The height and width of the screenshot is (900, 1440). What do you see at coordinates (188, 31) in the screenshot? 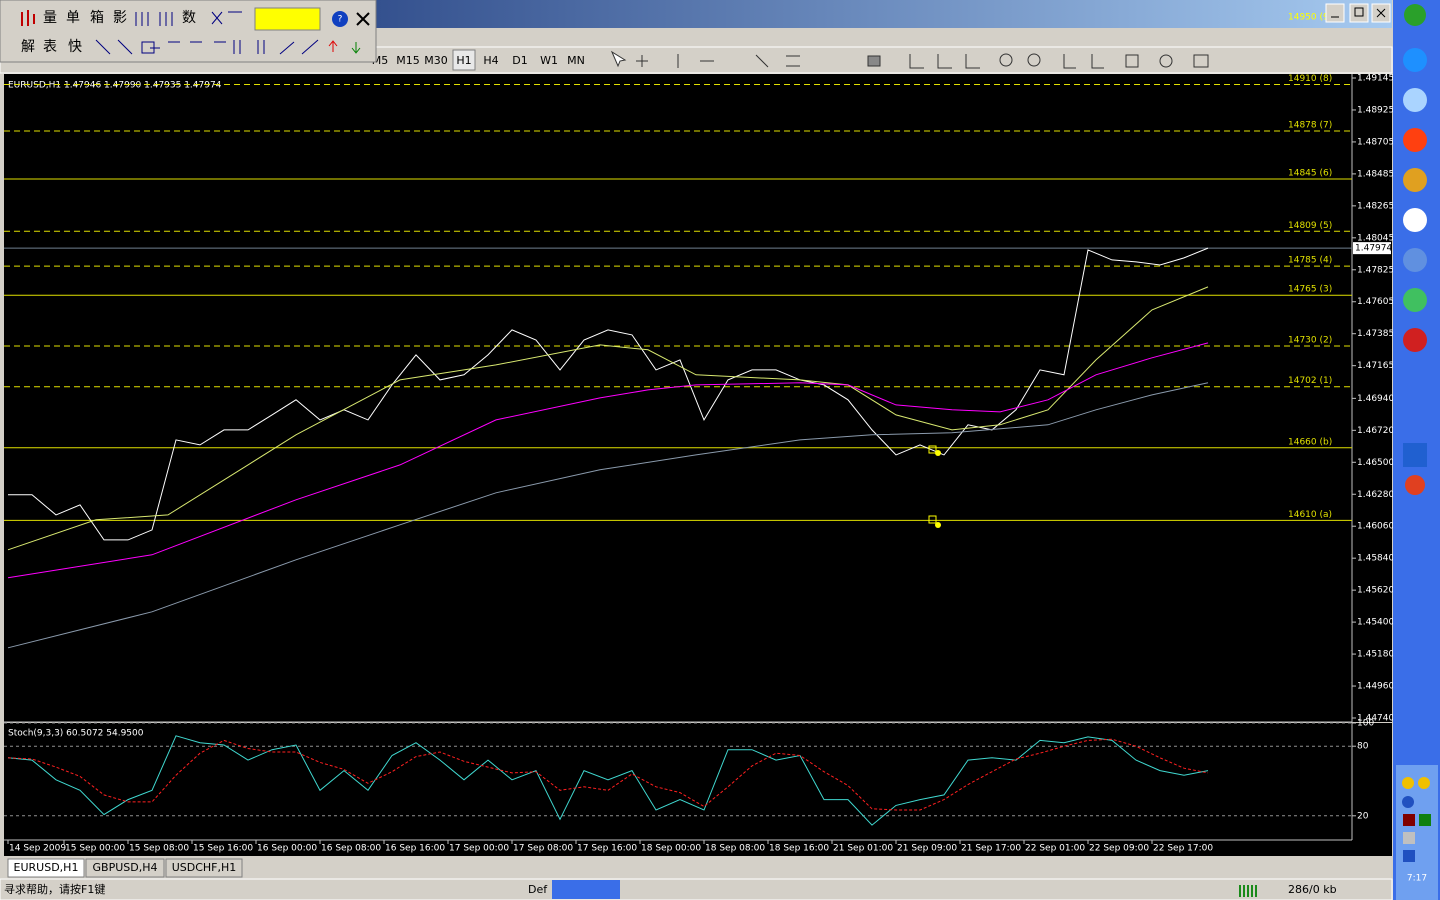
I see `floating-toolbar: ? 量单箱影 数 解表快` at bounding box center [188, 31].